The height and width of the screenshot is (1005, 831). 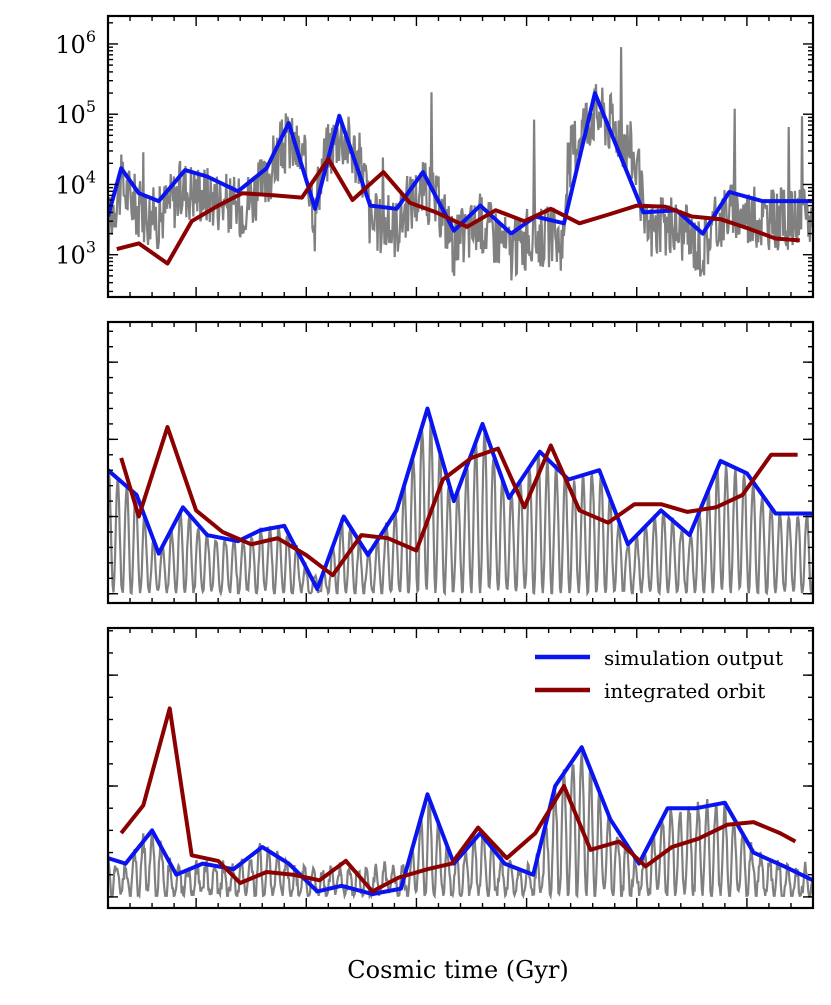 I want to click on legend-label-integrated-orbit: integrated orbit, so click(x=684, y=691).